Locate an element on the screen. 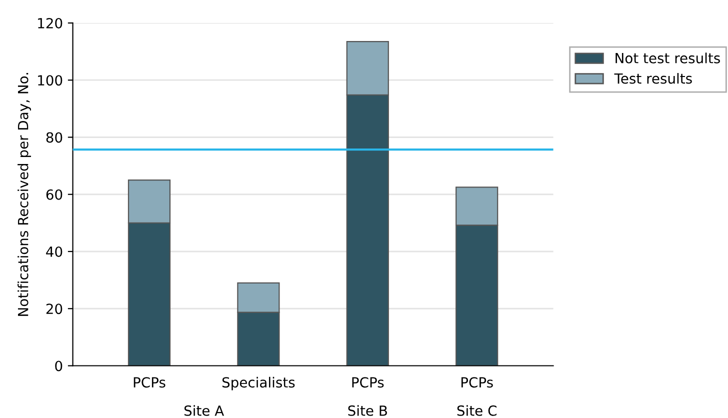  y-tick-label: 120 is located at coordinates (50, 23).